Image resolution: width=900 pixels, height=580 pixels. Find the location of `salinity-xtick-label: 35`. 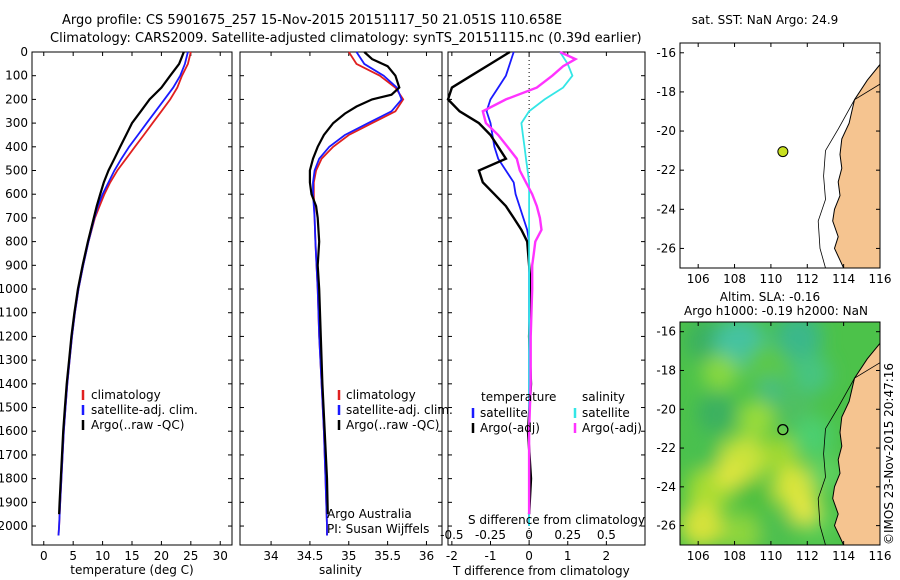

salinity-xtick-label: 35 is located at coordinates (348, 556).